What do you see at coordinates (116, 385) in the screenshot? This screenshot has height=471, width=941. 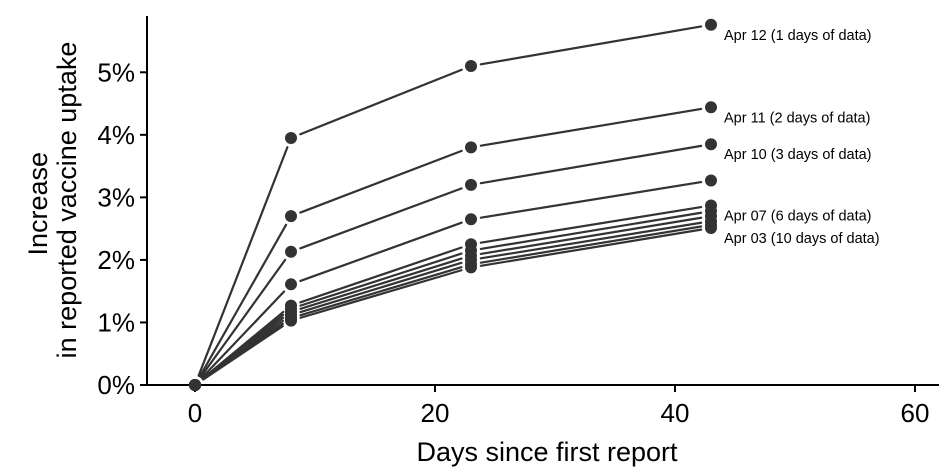 I see `y-tick-label: 0%` at bounding box center [116, 385].